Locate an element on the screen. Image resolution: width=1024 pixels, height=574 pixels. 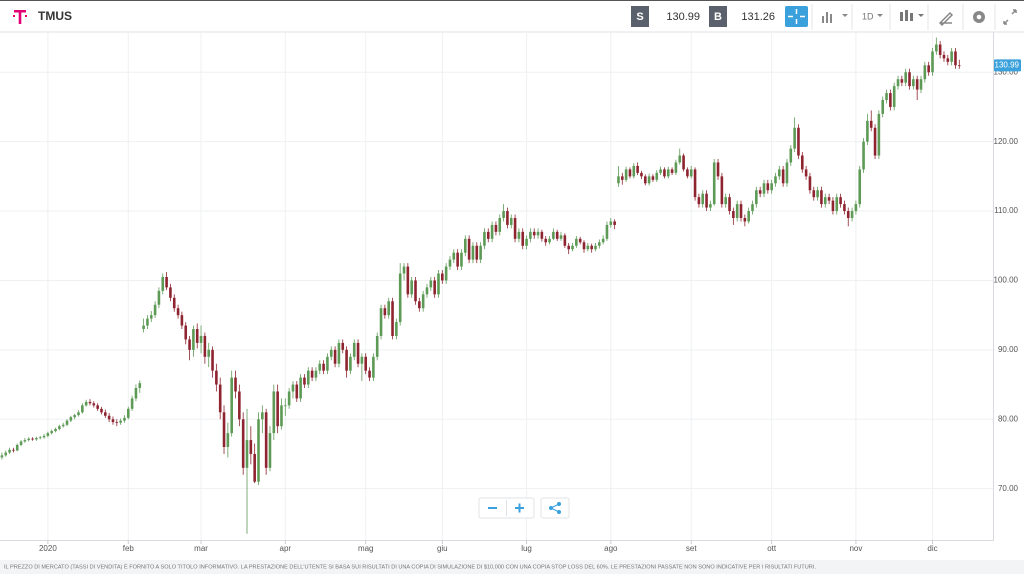
buy-button is located at coordinates (718, 16).